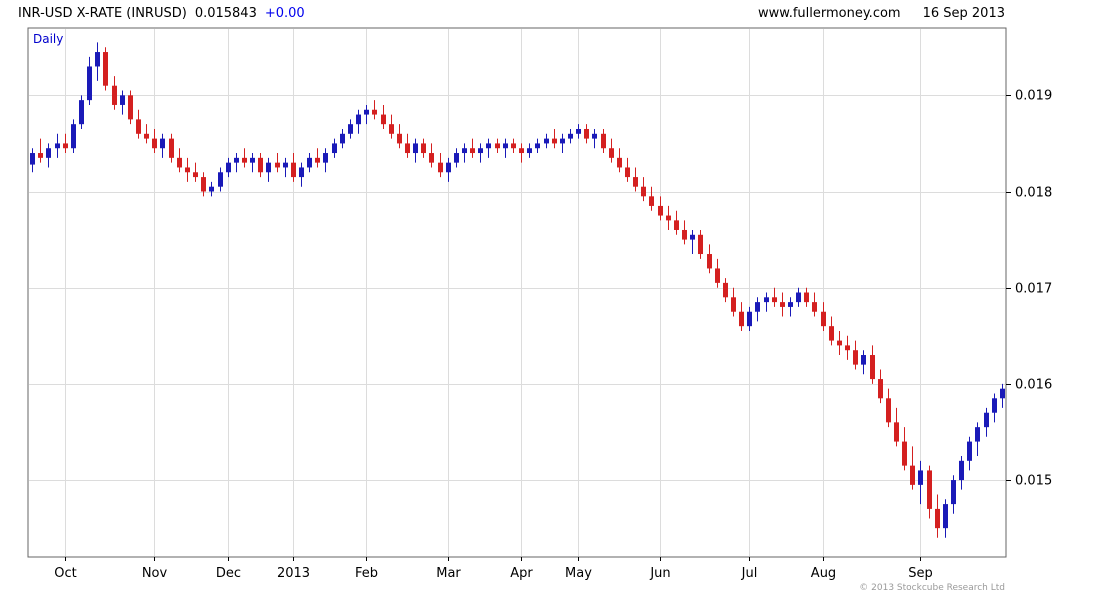 The height and width of the screenshot is (600, 1100). I want to click on svg-text: Apr, so click(521, 573).